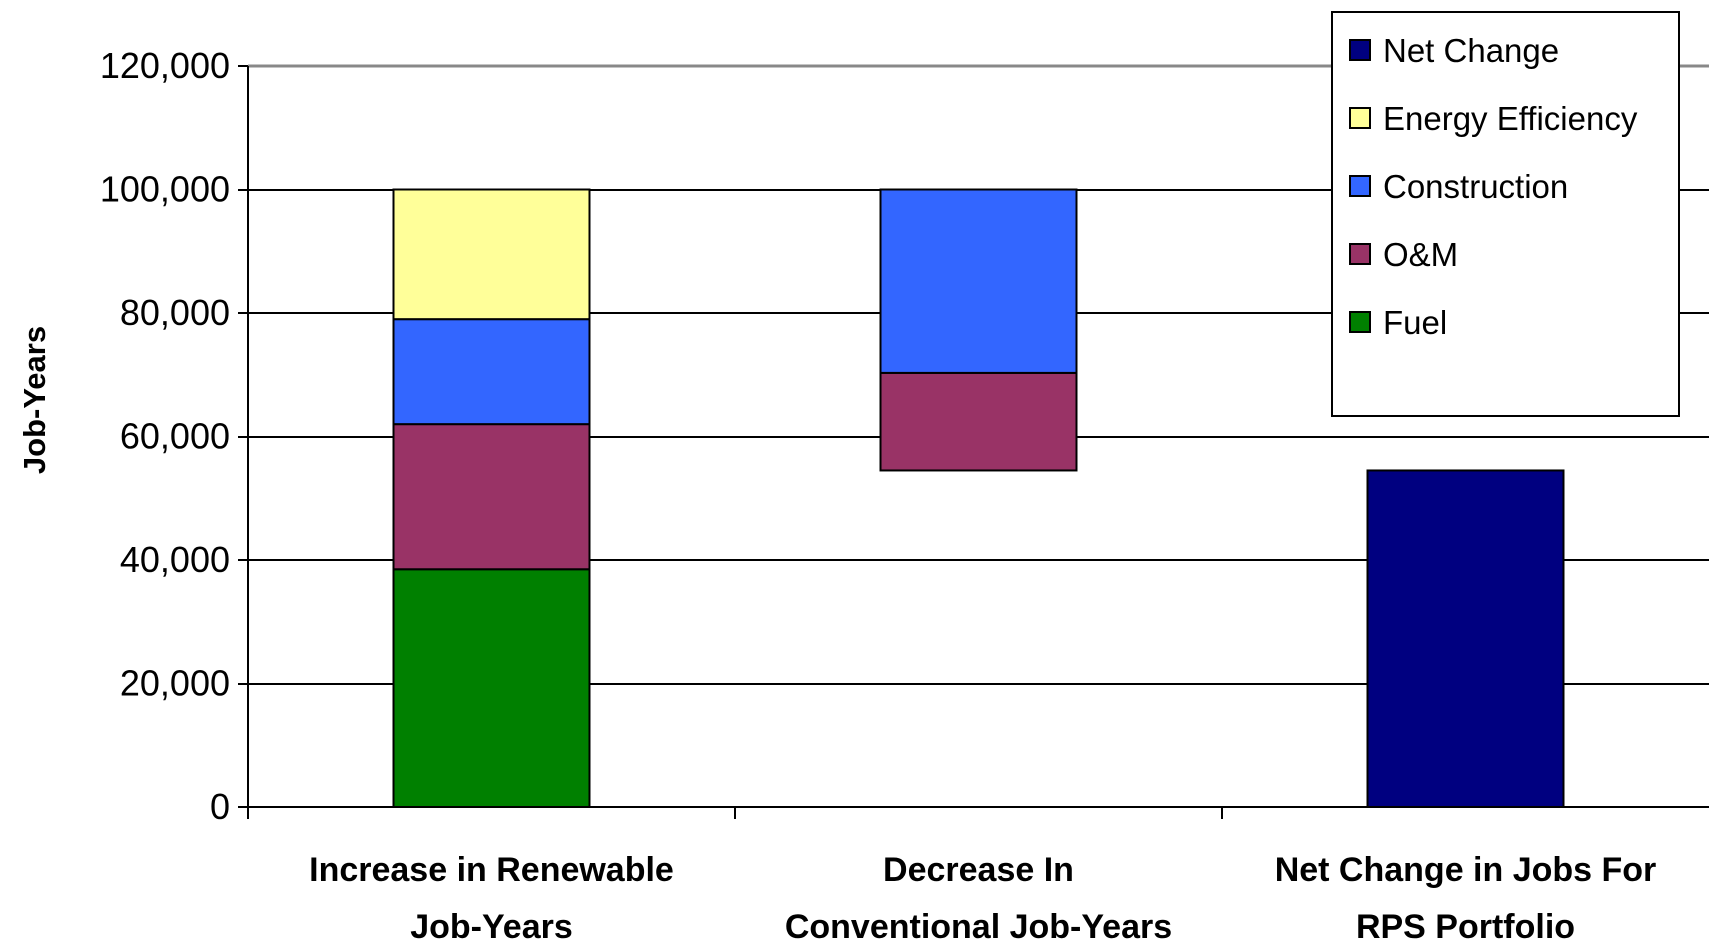 The height and width of the screenshot is (944, 1709). What do you see at coordinates (978, 870) in the screenshot?
I see `x-category-label: Decrease In` at bounding box center [978, 870].